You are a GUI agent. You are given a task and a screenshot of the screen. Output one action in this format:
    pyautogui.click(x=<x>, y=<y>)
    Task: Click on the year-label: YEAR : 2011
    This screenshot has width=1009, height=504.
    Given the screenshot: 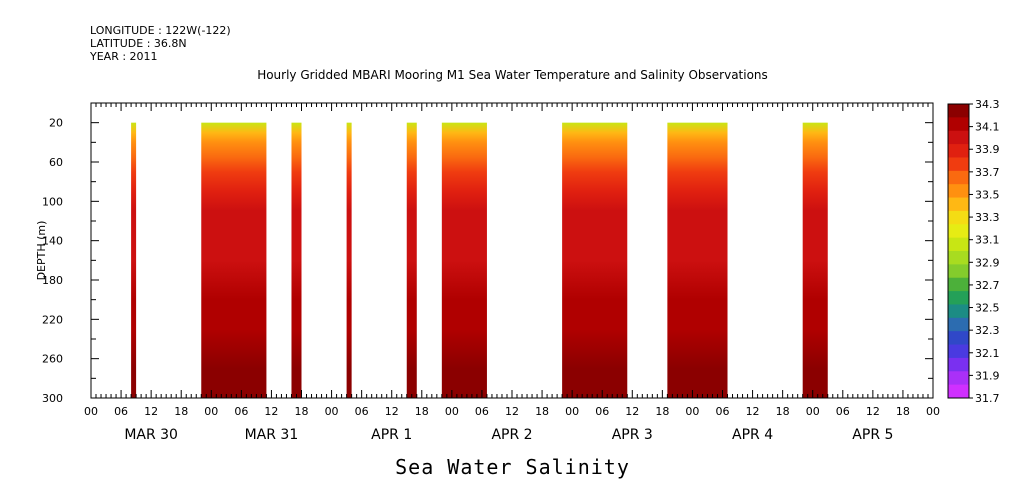 What is the action you would take?
    pyautogui.click(x=124, y=56)
    